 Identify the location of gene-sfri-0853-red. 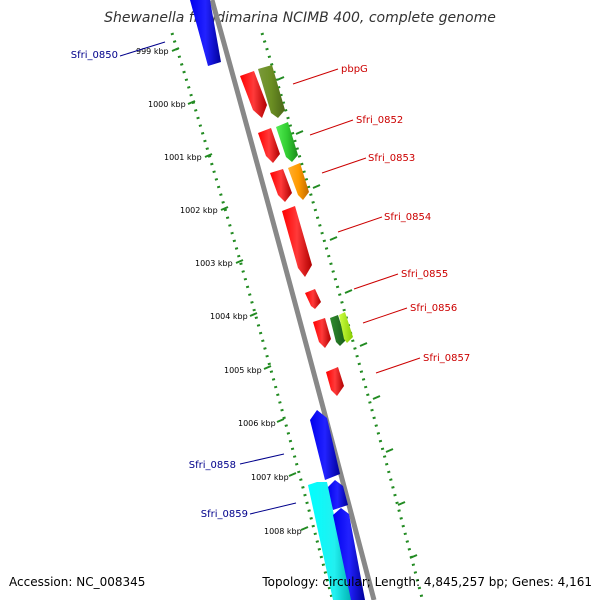
(281, 185).